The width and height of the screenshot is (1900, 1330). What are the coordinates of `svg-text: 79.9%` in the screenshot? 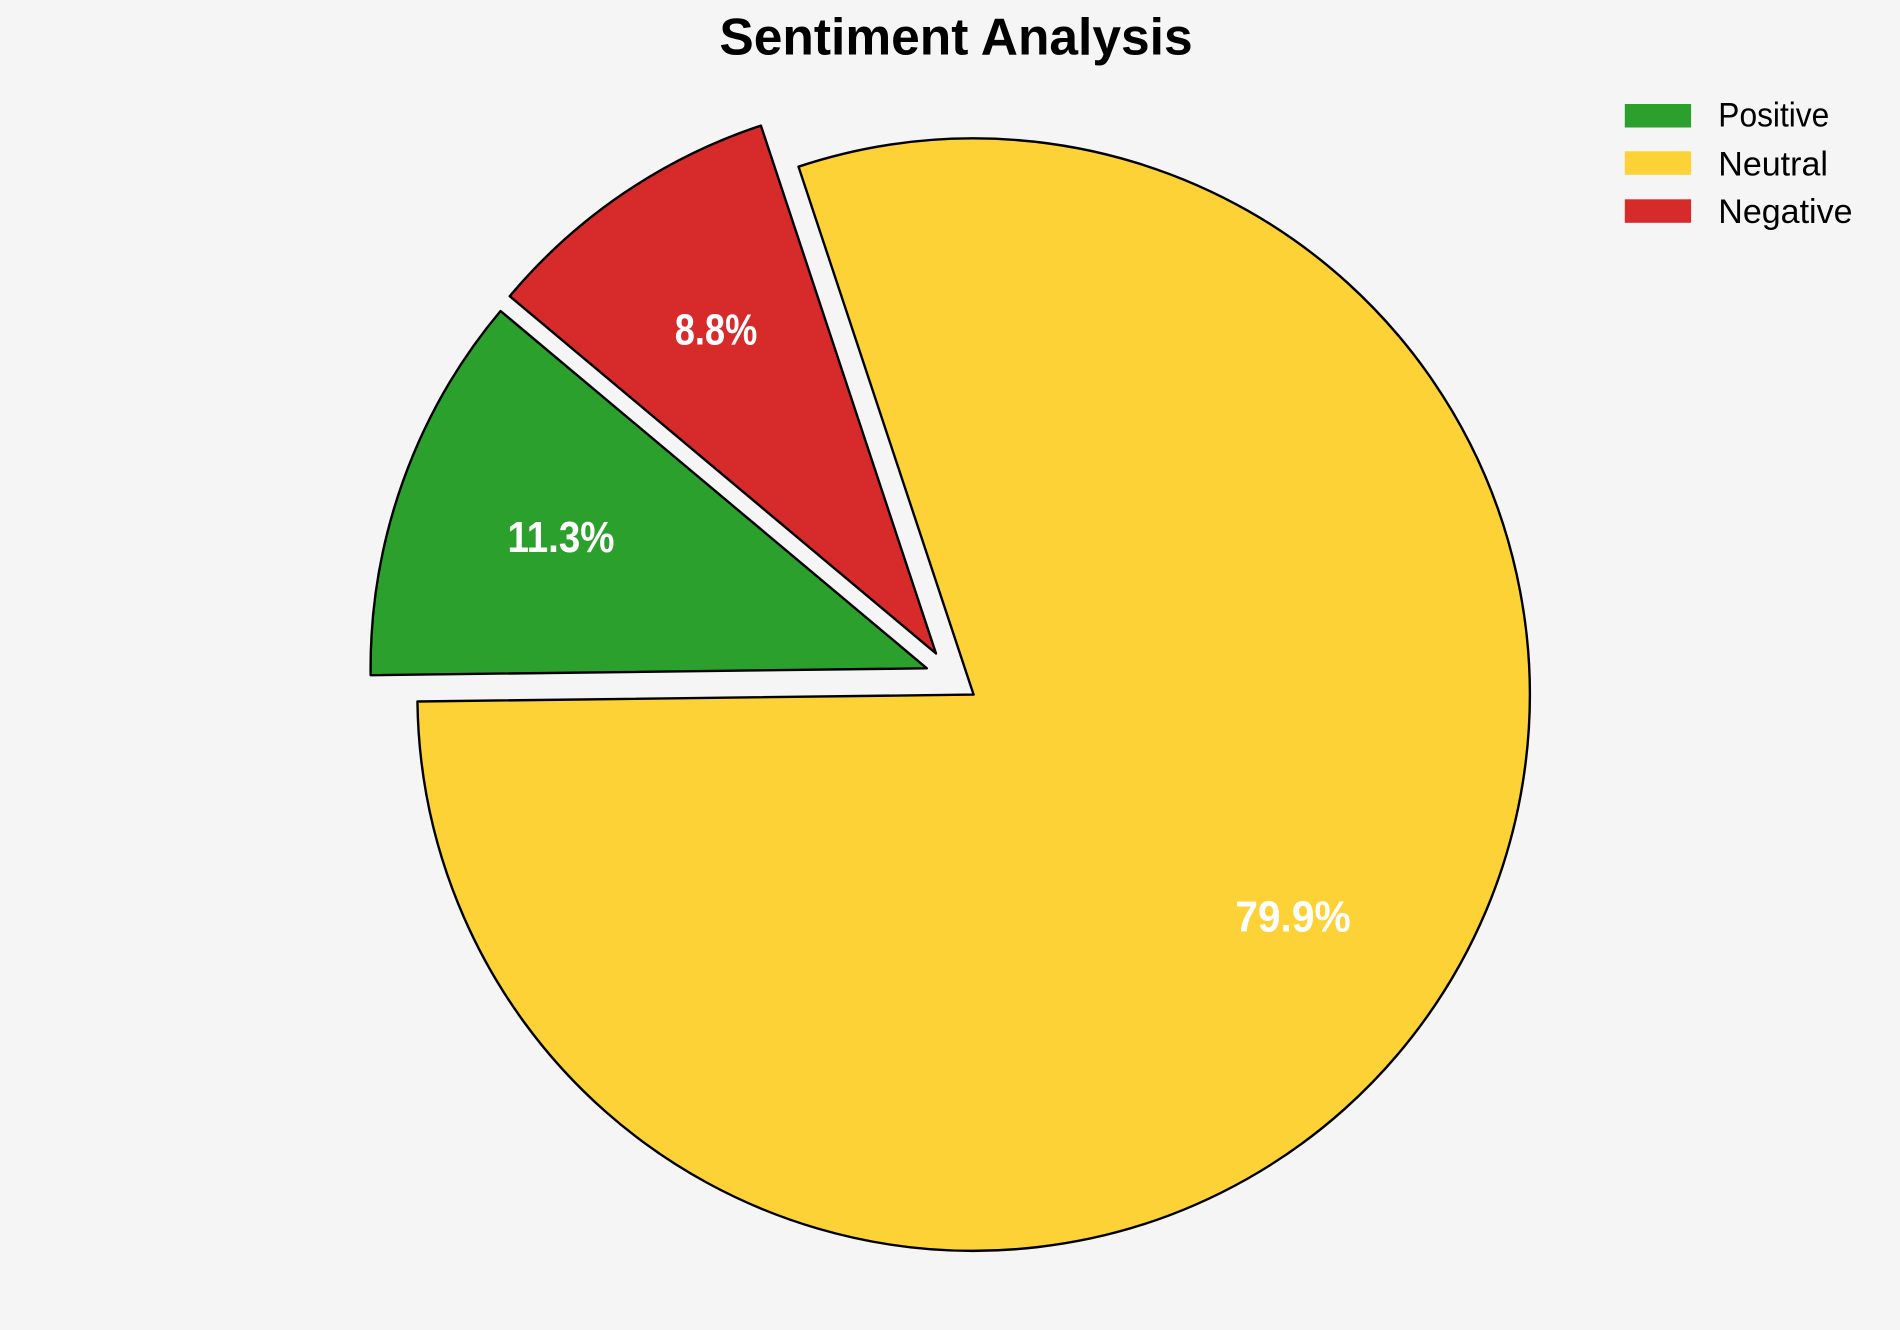 It's located at (1293, 917).